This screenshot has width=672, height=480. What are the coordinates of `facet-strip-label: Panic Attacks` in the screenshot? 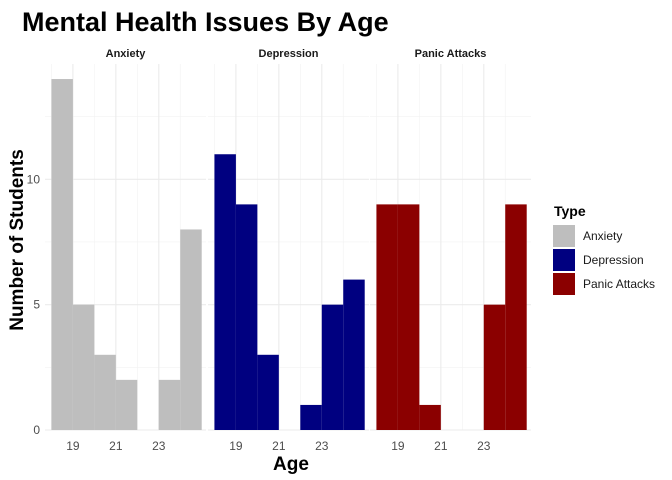 It's located at (451, 54).